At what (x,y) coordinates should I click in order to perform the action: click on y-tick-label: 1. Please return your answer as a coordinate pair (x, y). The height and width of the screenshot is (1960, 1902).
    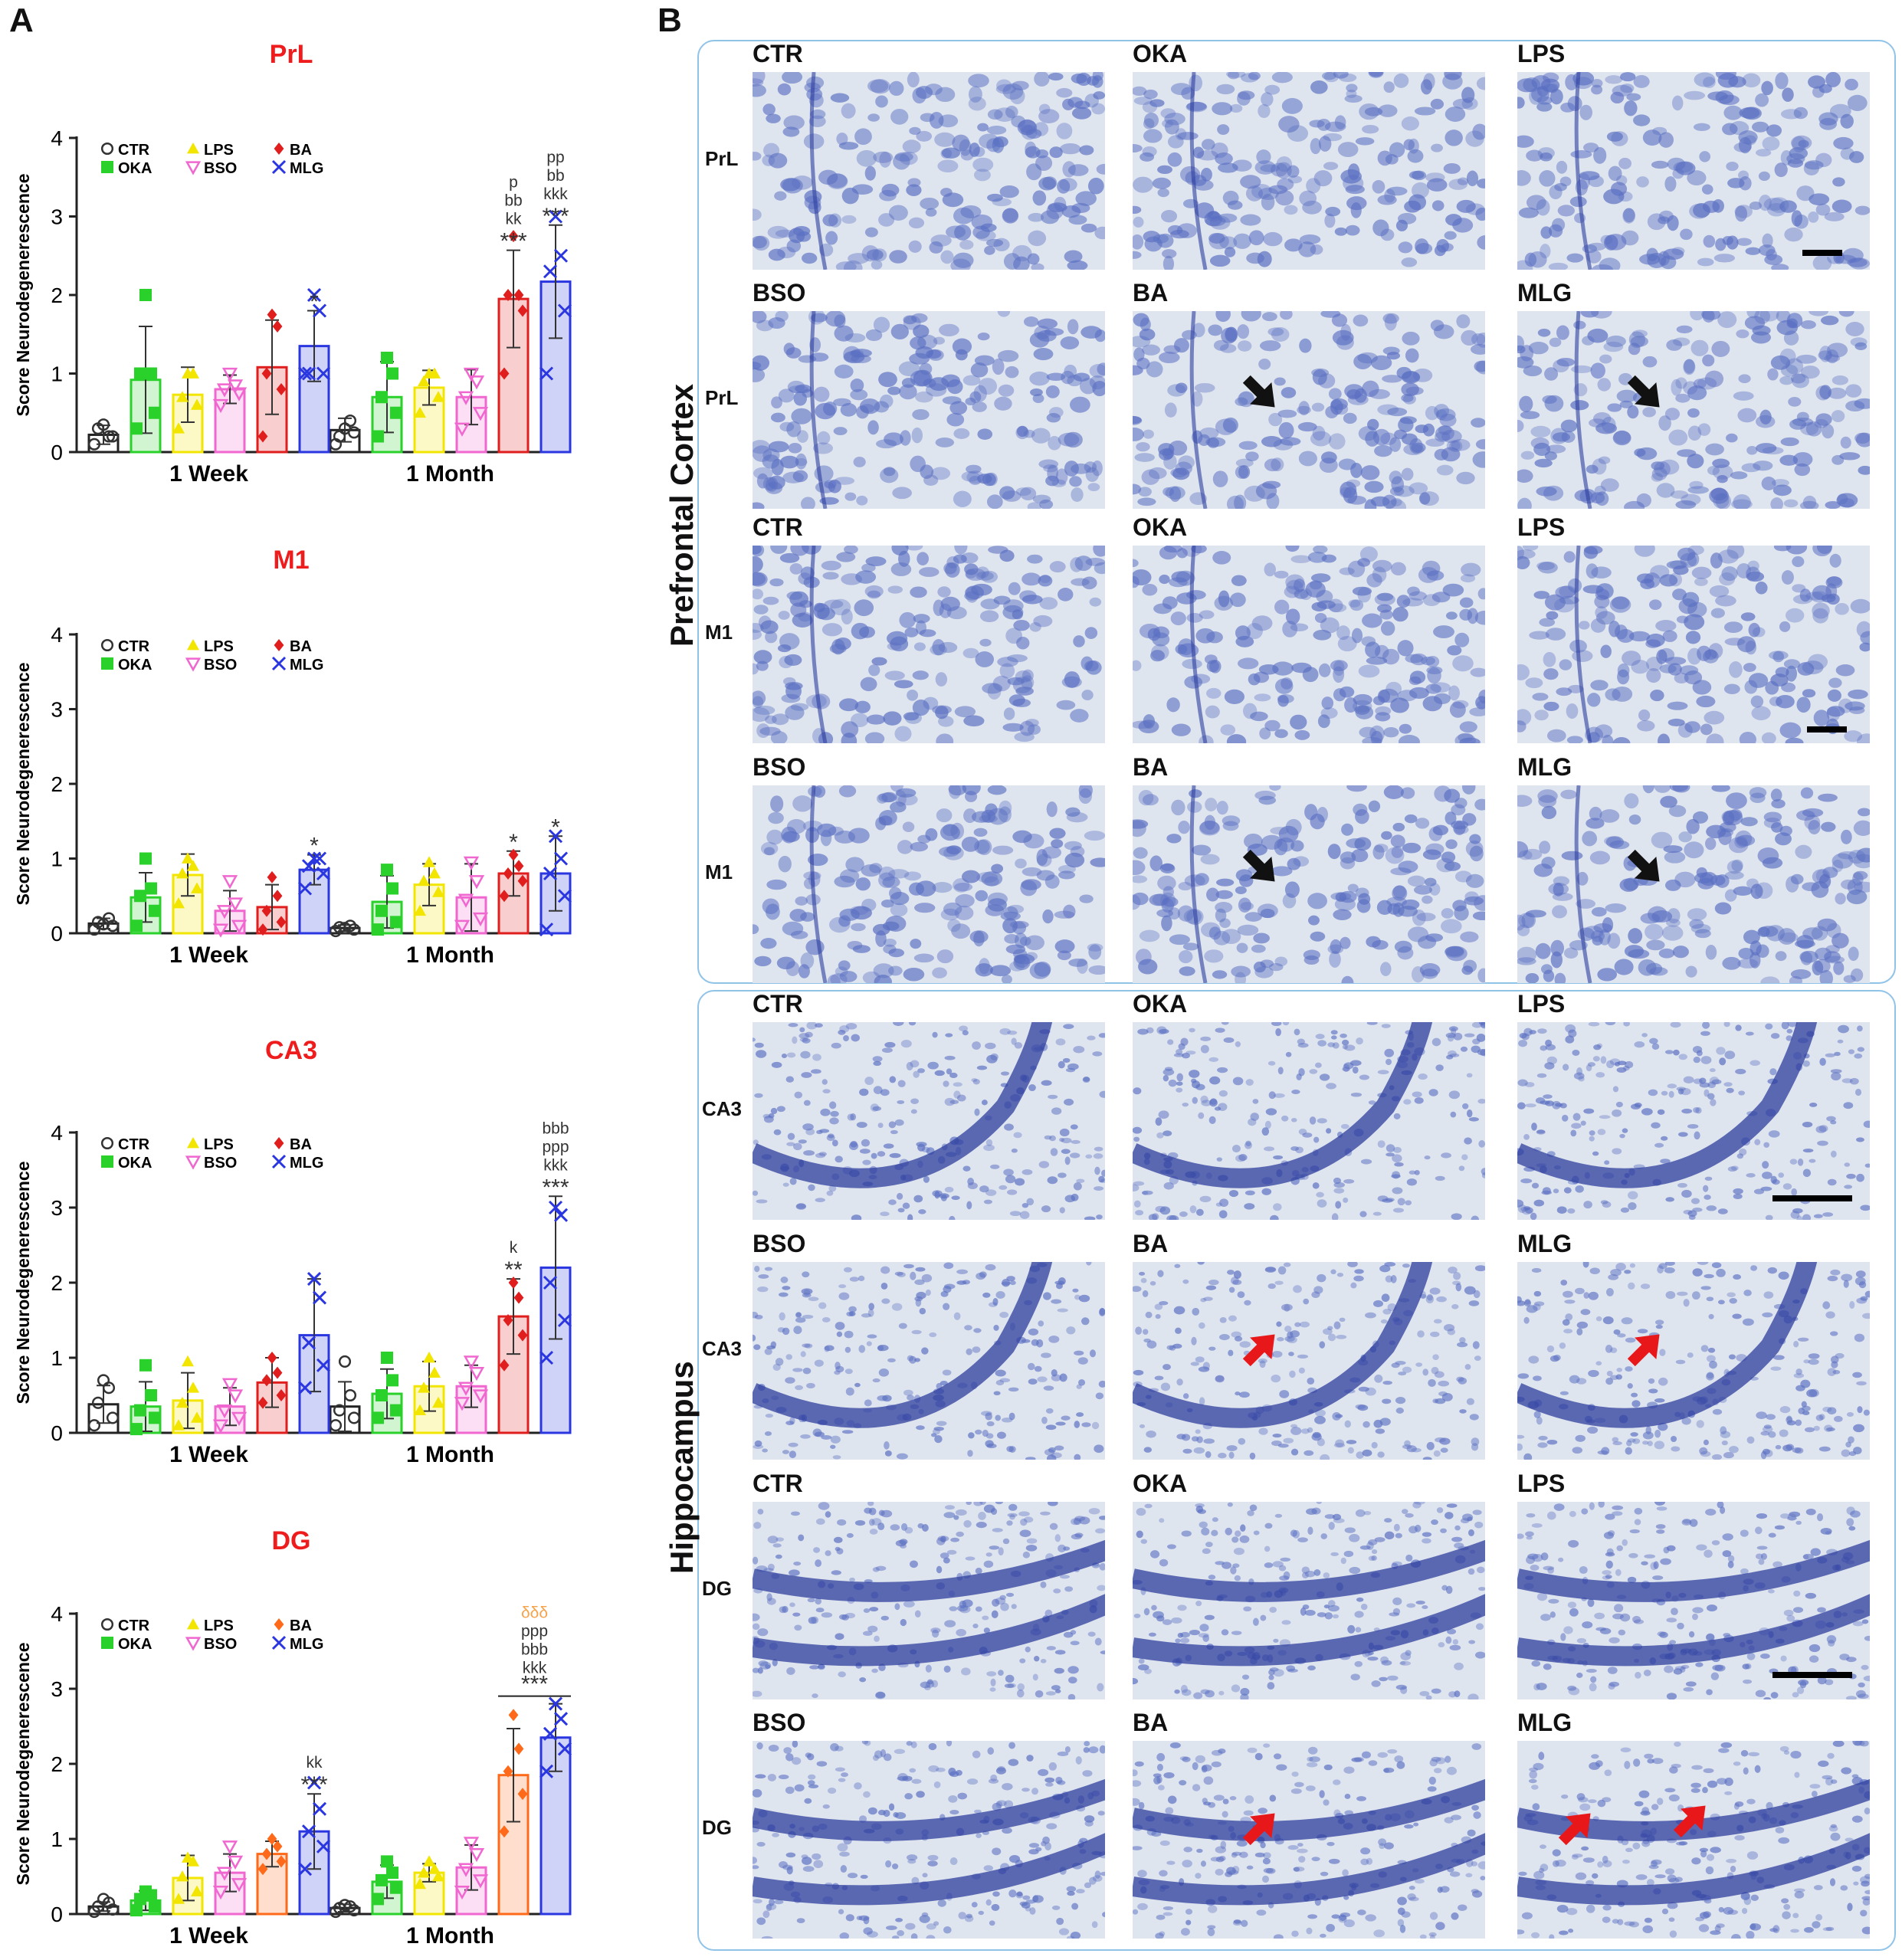
    Looking at the image, I should click on (57, 374).